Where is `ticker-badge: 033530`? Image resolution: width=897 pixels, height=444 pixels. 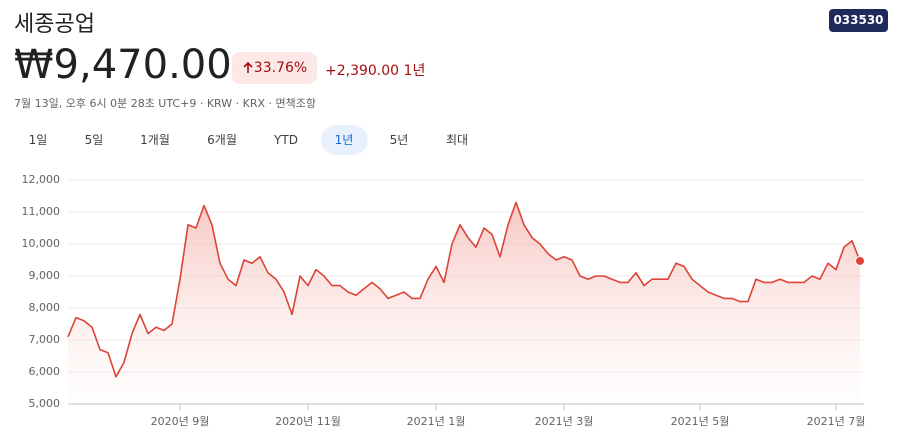 ticker-badge: 033530 is located at coordinates (858, 20).